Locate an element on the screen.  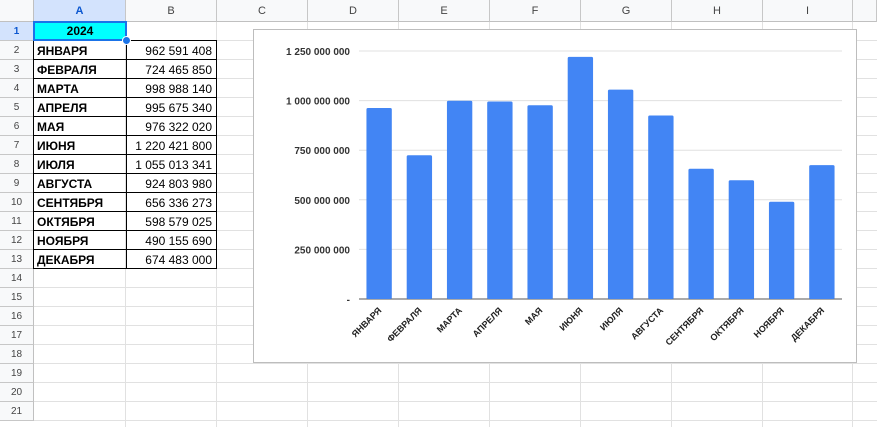
fill-handle is located at coordinates (126, 40).